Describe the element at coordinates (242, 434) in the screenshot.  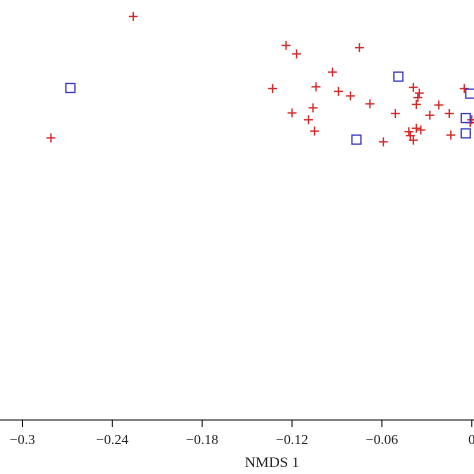
I see `x-ticks-layer: −0.3 −0.24 −0.18 −0.12 −0.06 0` at that location.